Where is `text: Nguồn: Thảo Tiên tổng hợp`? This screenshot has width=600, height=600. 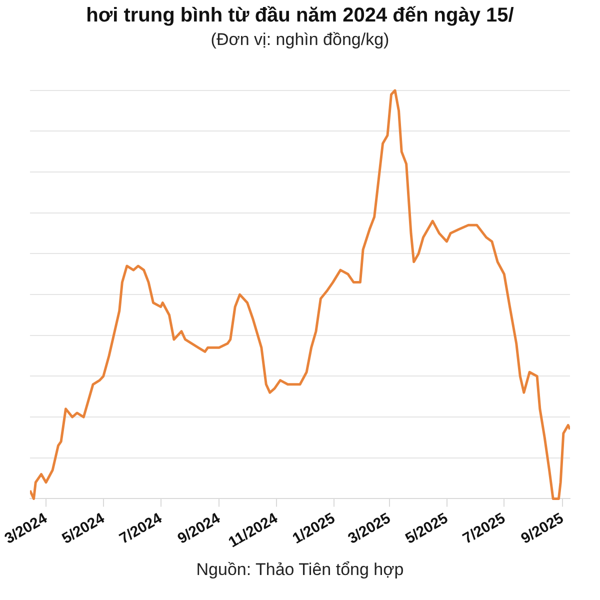 text: Nguồn: Thảo Tiên tổng hợp is located at coordinates (300, 570).